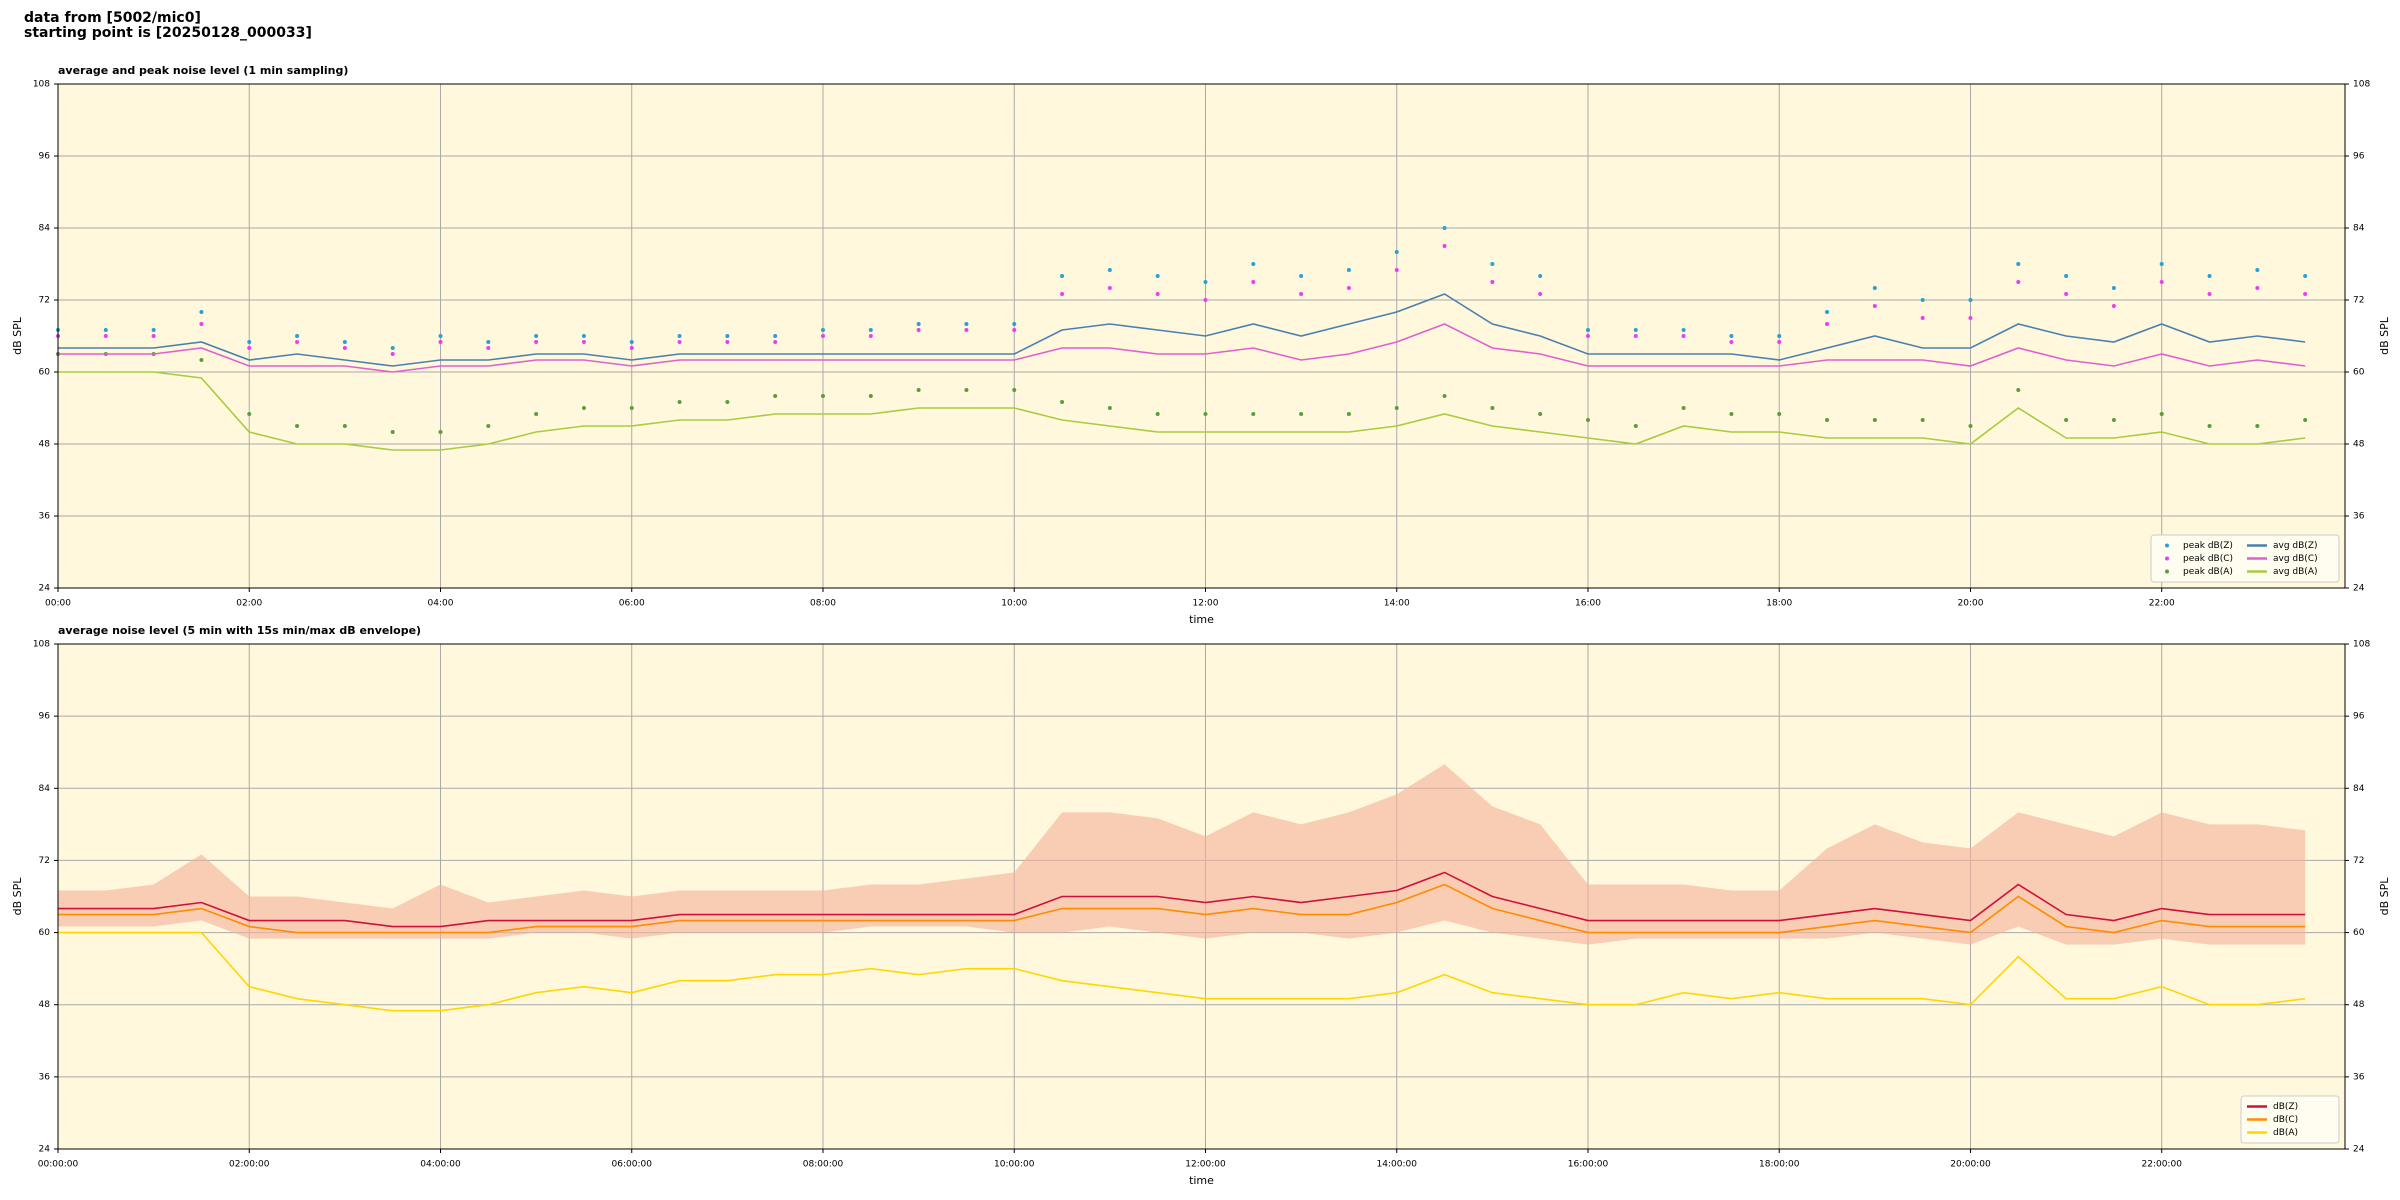 Image resolution: width=2400 pixels, height=1200 pixels. Describe the element at coordinates (17, 896) in the screenshot. I see `y-axis-label: dB SPL` at that location.